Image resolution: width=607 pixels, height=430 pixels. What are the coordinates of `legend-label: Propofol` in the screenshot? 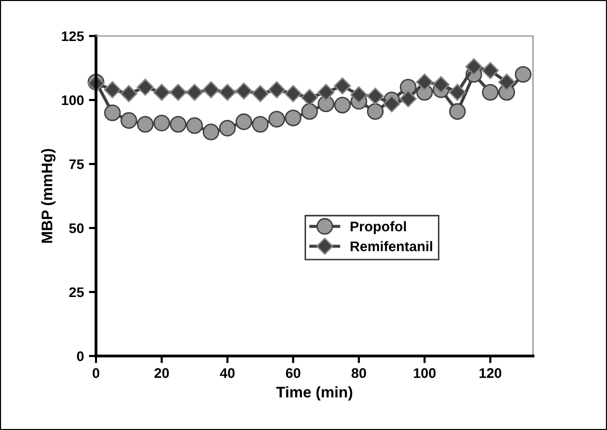 It's located at (378, 227).